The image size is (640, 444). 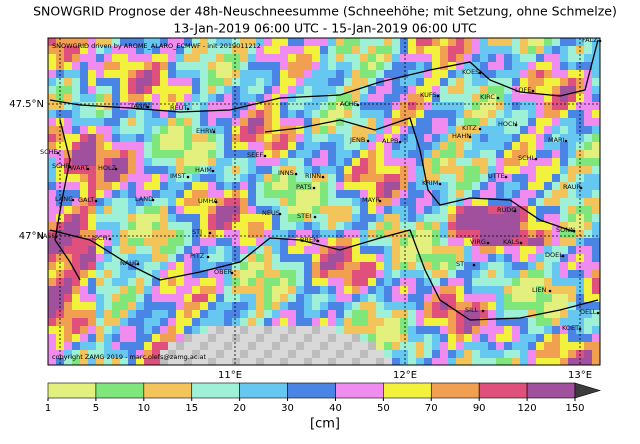 What do you see at coordinates (383, 408) in the screenshot?
I see `colorbar-tick-label: 50` at bounding box center [383, 408].